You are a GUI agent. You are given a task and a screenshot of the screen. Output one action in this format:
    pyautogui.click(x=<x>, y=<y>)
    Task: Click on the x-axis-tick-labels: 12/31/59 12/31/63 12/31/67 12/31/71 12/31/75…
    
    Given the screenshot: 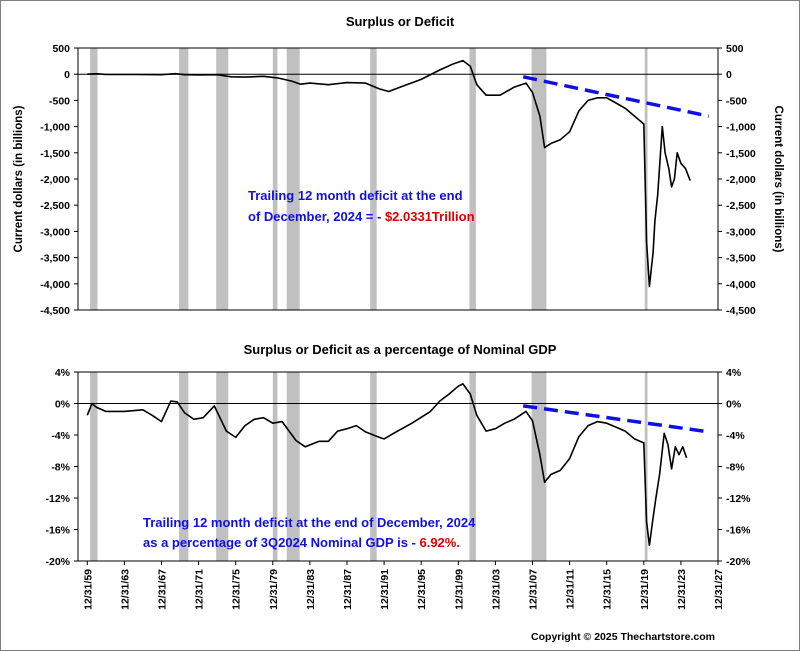 What is the action you would take?
    pyautogui.click(x=403, y=585)
    